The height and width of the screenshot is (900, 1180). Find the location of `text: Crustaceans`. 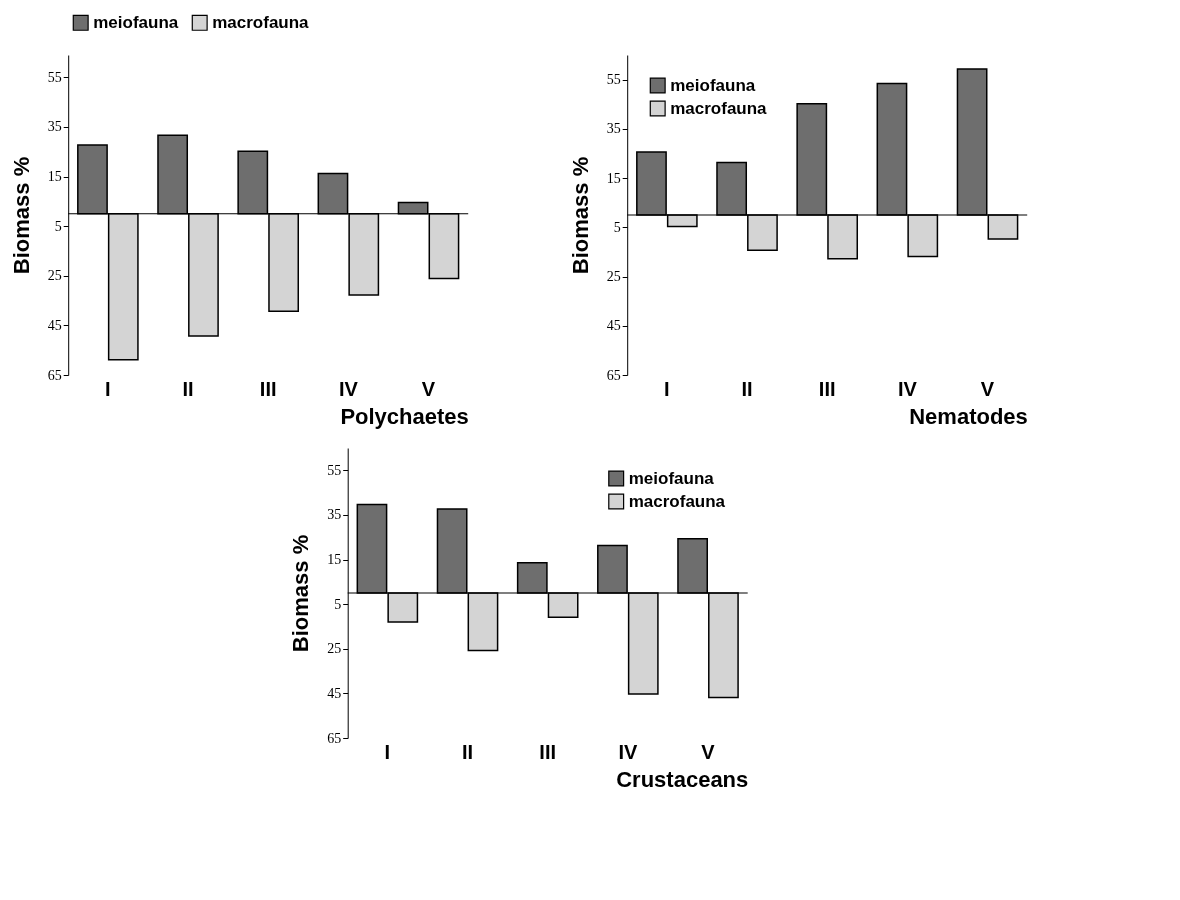

text: Crustaceans is located at coordinates (682, 779).